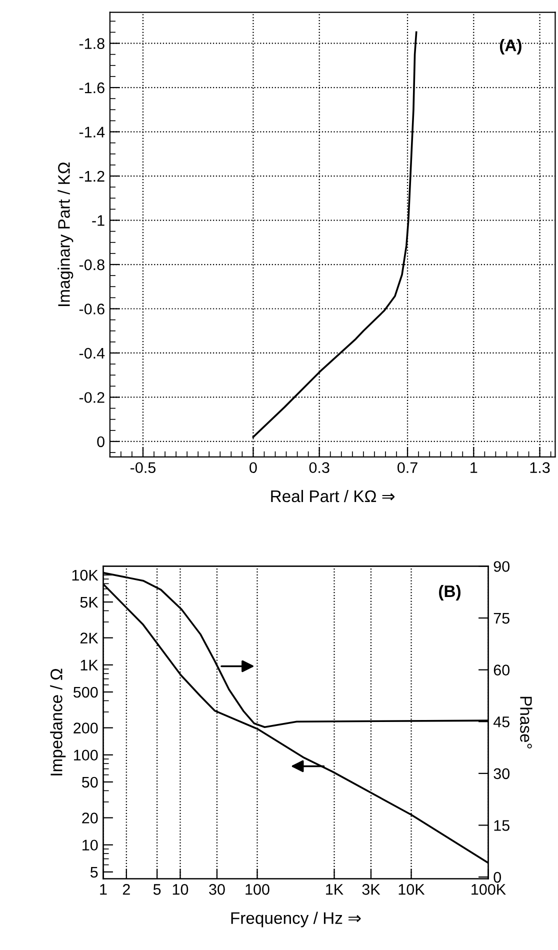 This screenshot has height=950, width=558. What do you see at coordinates (85, 575) in the screenshot?
I see `y-tick-label: 10K` at bounding box center [85, 575].